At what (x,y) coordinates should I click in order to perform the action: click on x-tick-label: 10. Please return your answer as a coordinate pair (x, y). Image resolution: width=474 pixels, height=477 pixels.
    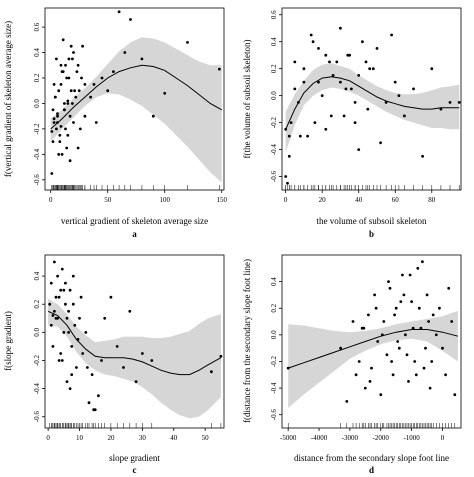
    Looking at the image, I should click on (80, 438).